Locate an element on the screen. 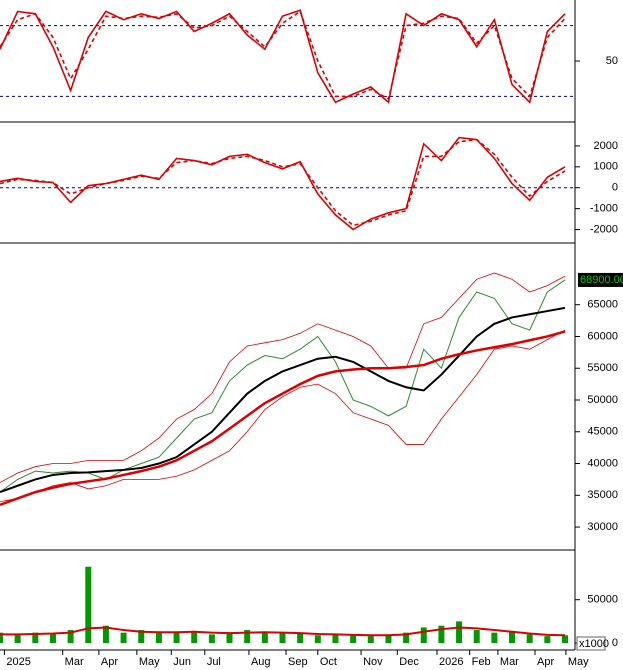 This screenshot has height=670, width=623. y-tick-label: 50 is located at coordinates (612, 61).